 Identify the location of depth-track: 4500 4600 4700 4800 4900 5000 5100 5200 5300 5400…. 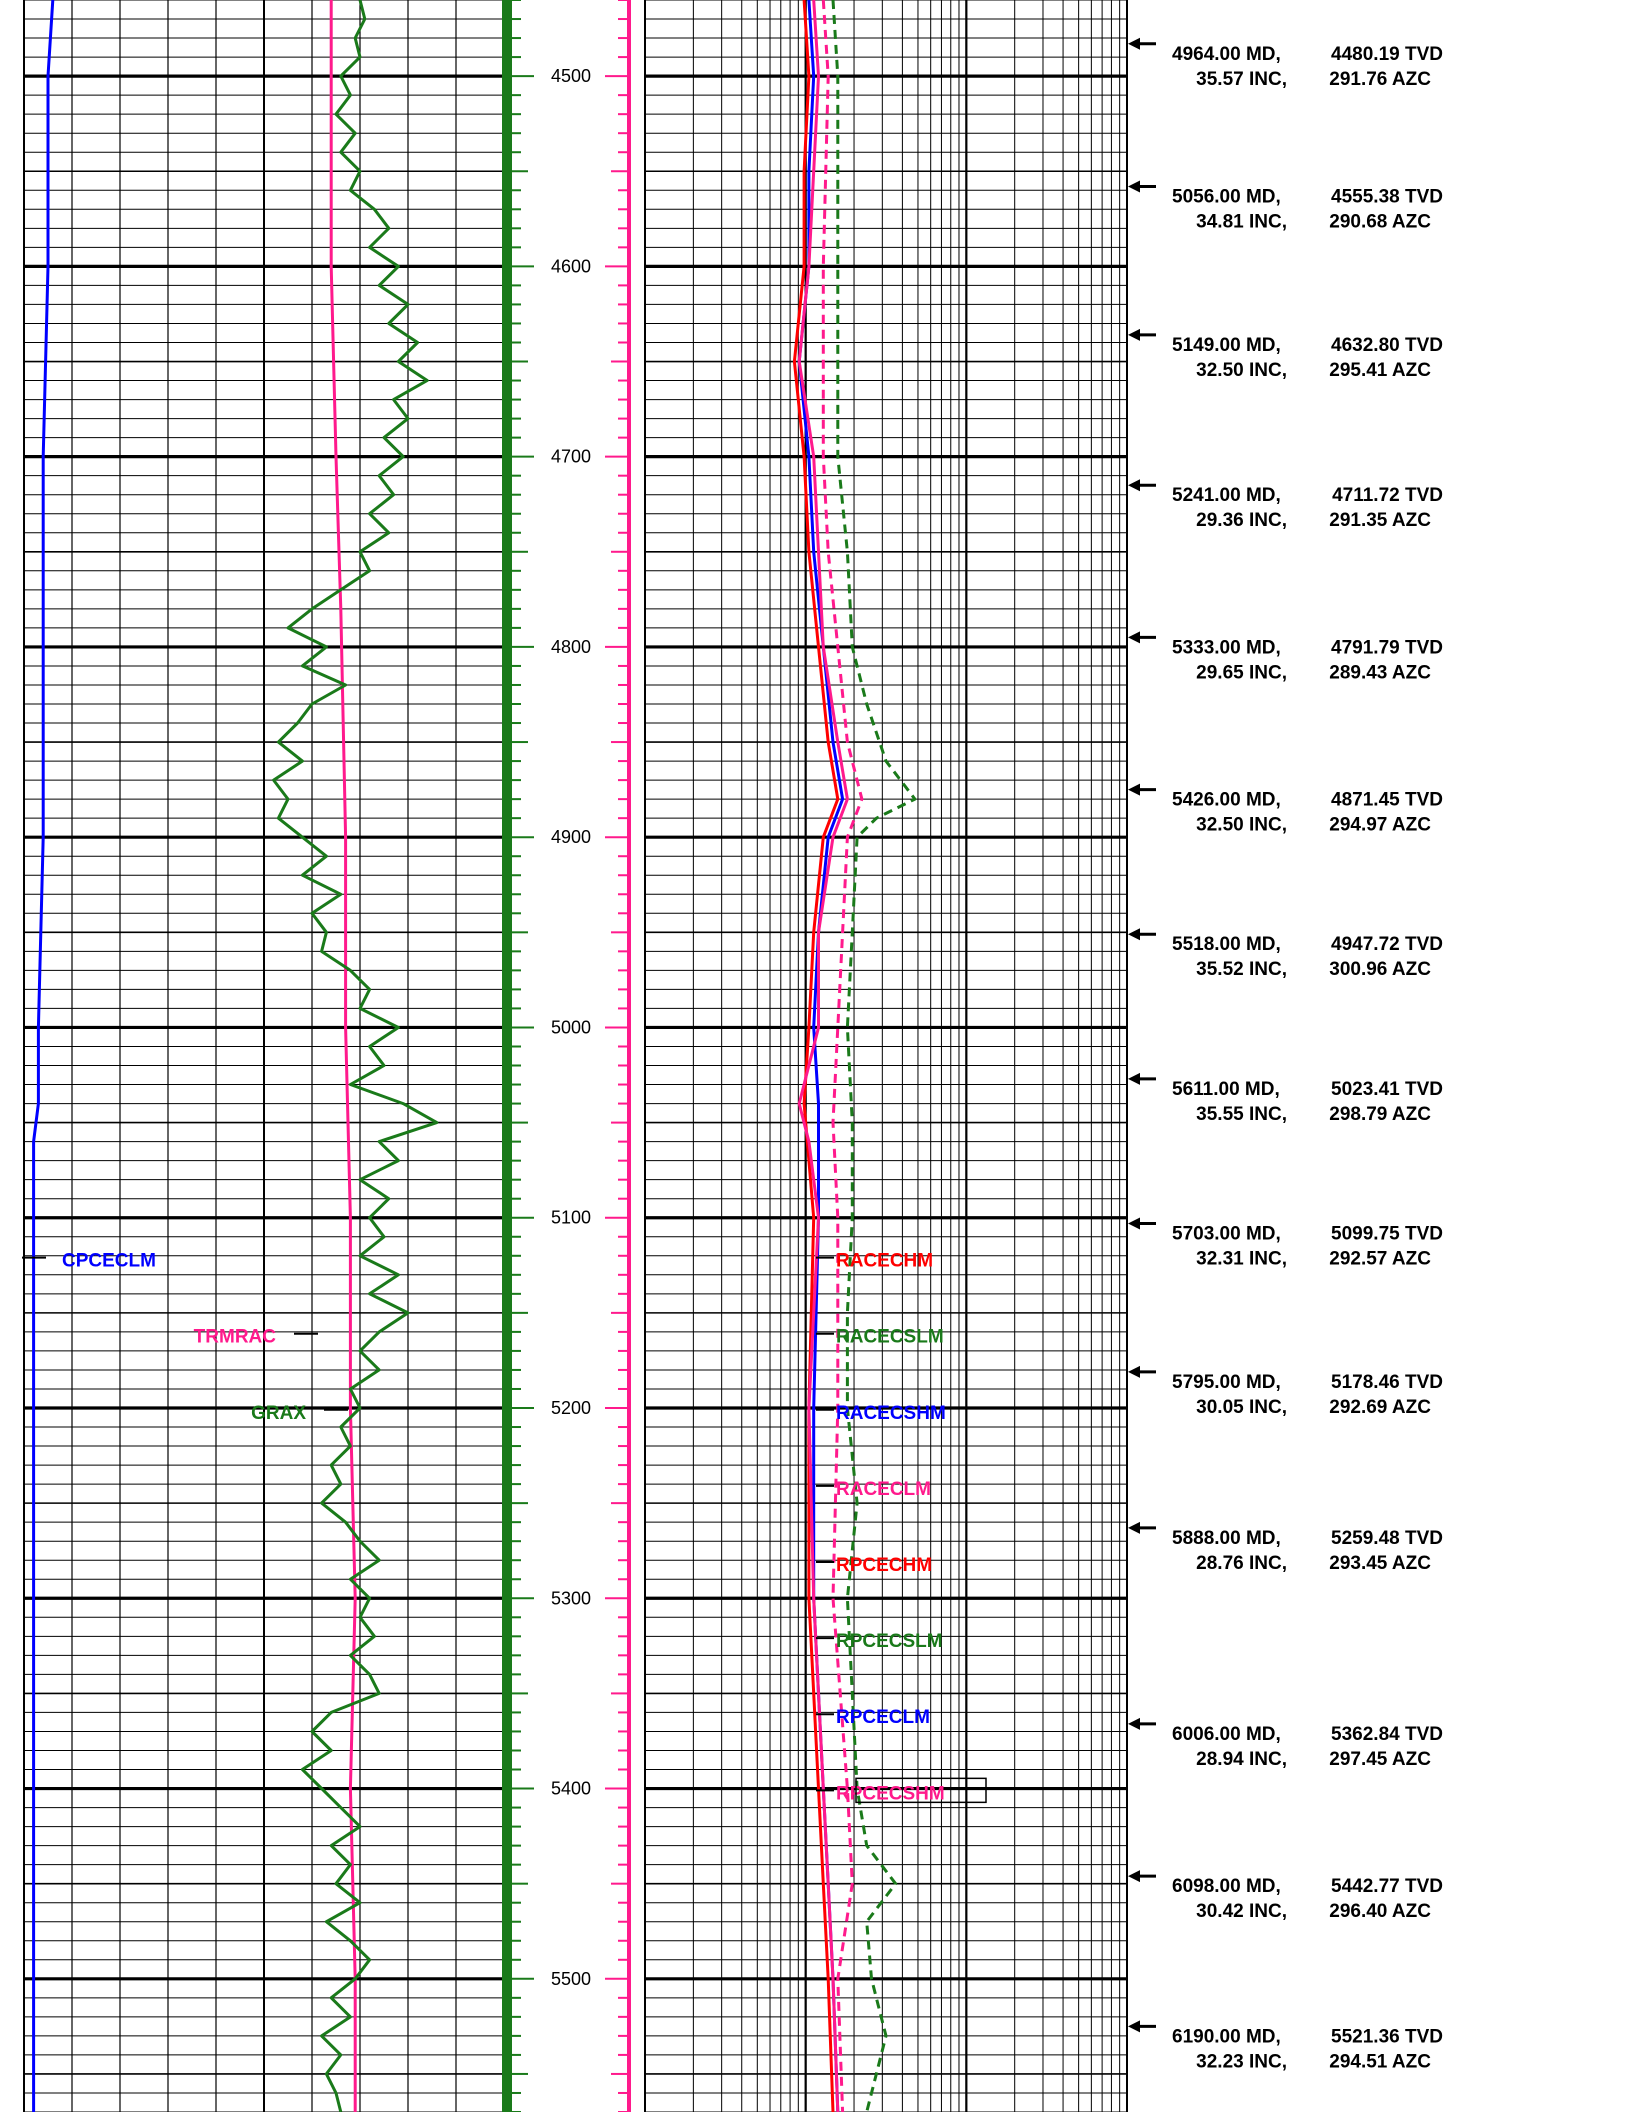
(566, 1056).